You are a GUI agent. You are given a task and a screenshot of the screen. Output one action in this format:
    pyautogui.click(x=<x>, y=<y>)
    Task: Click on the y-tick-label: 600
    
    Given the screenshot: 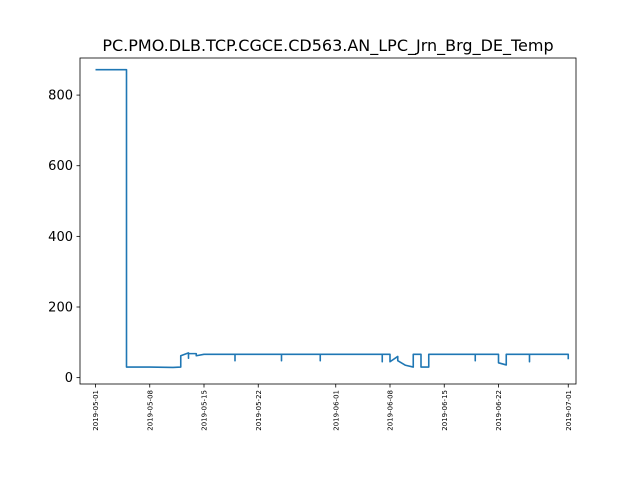 What is the action you would take?
    pyautogui.click(x=60, y=166)
    